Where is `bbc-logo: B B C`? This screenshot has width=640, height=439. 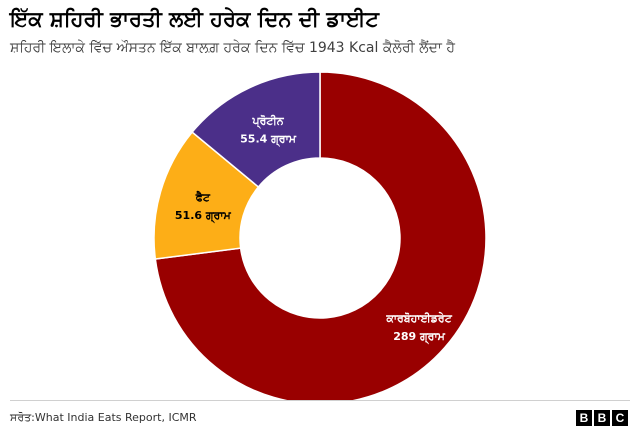
bbc-logo: B B C is located at coordinates (602, 418).